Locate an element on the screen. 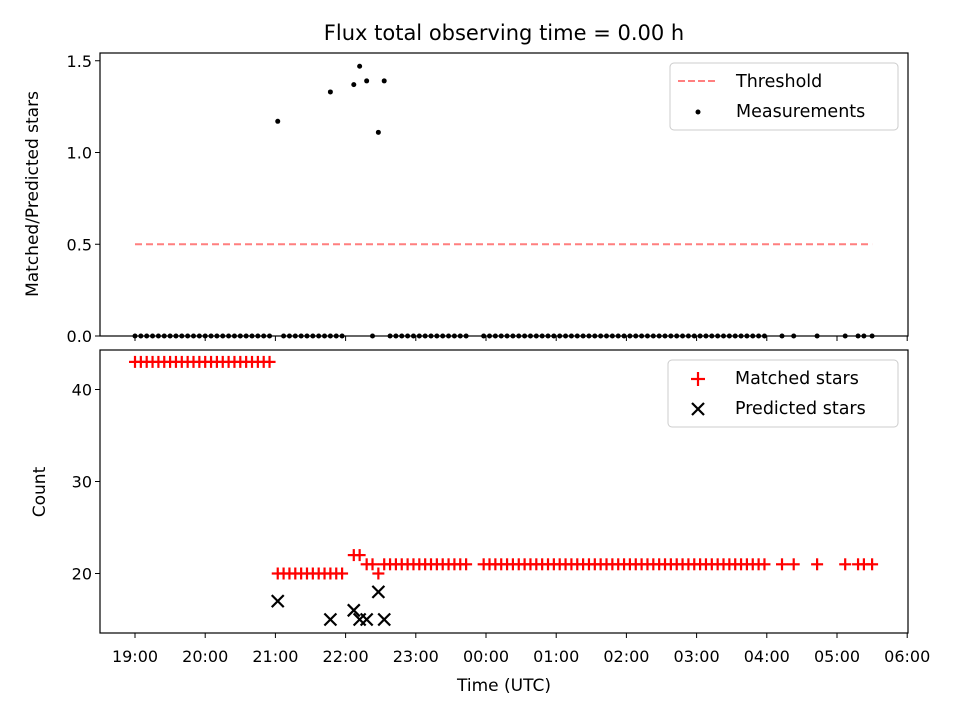 This screenshot has width=960, height=720. measurements-legend-label: Measurements is located at coordinates (800, 112).